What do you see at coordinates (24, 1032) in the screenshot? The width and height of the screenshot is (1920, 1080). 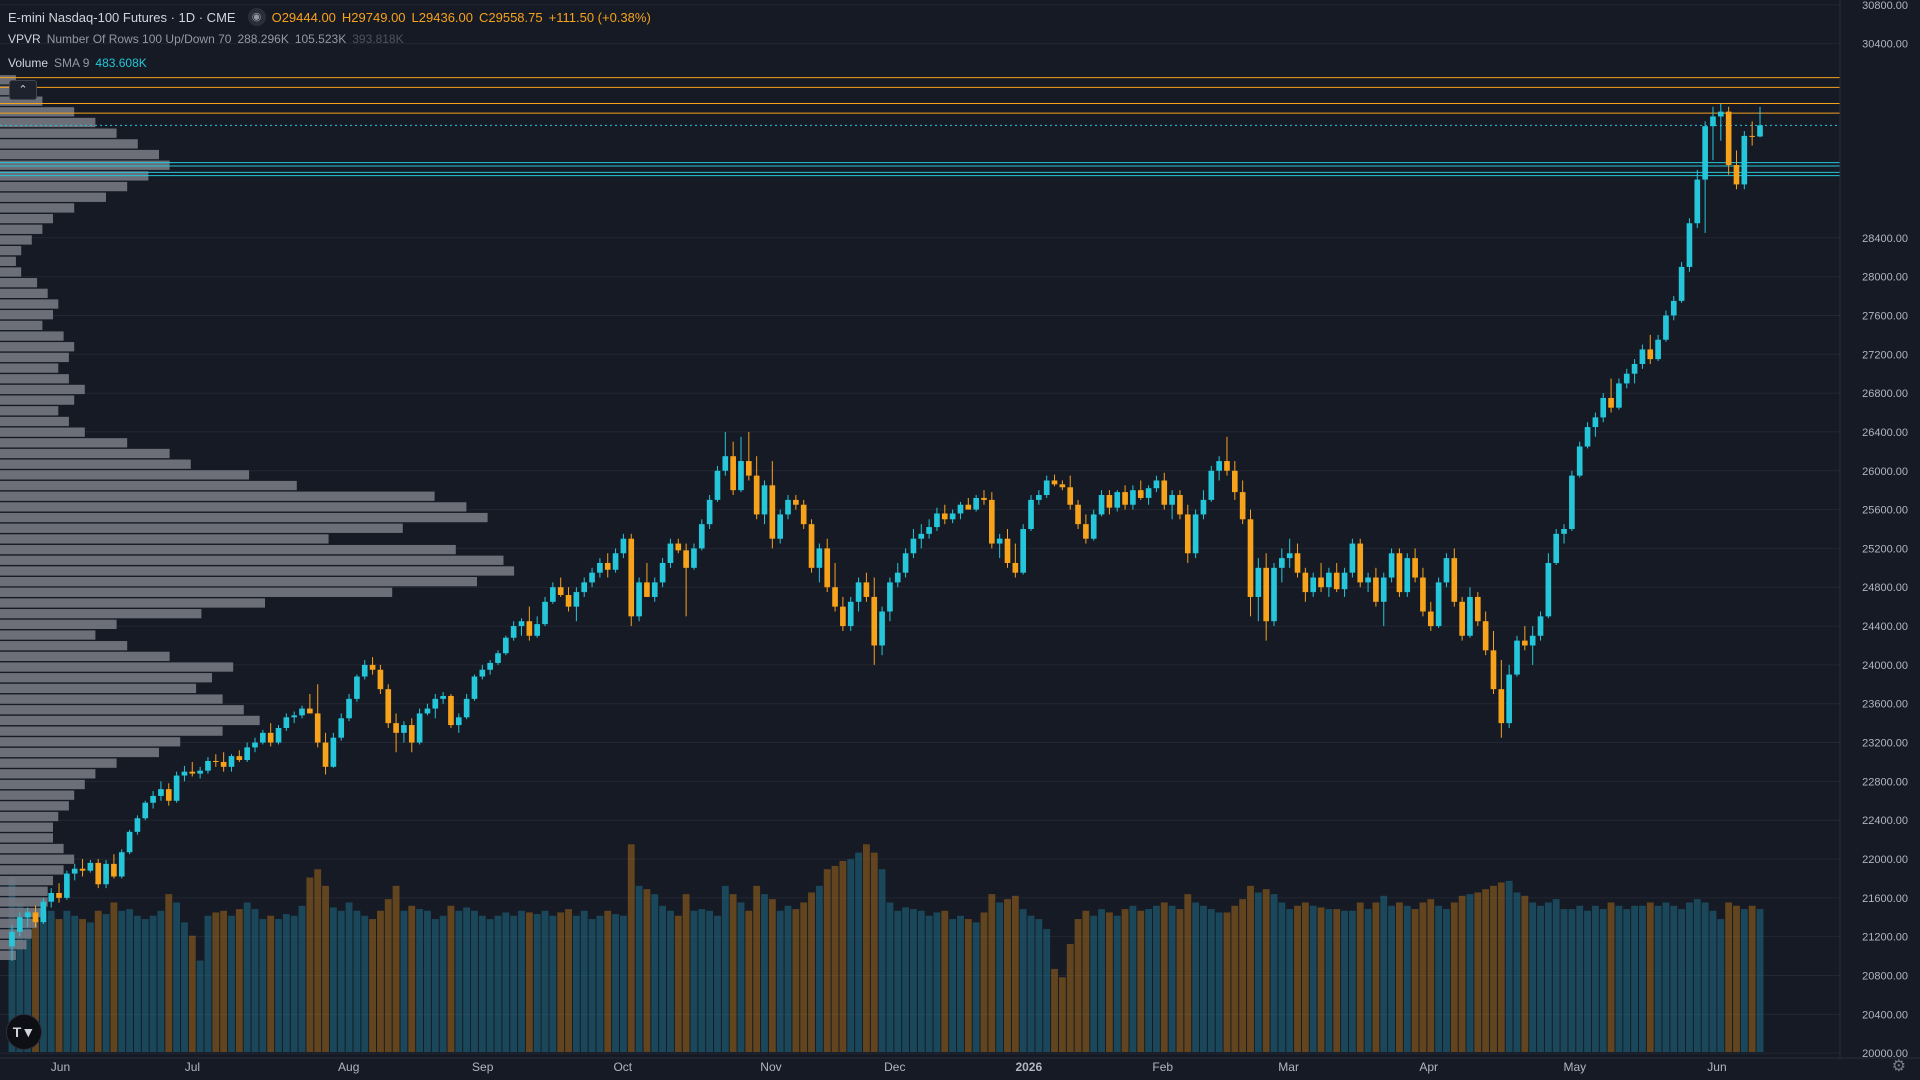 I see `tradingview-logo-icon: T▼` at bounding box center [24, 1032].